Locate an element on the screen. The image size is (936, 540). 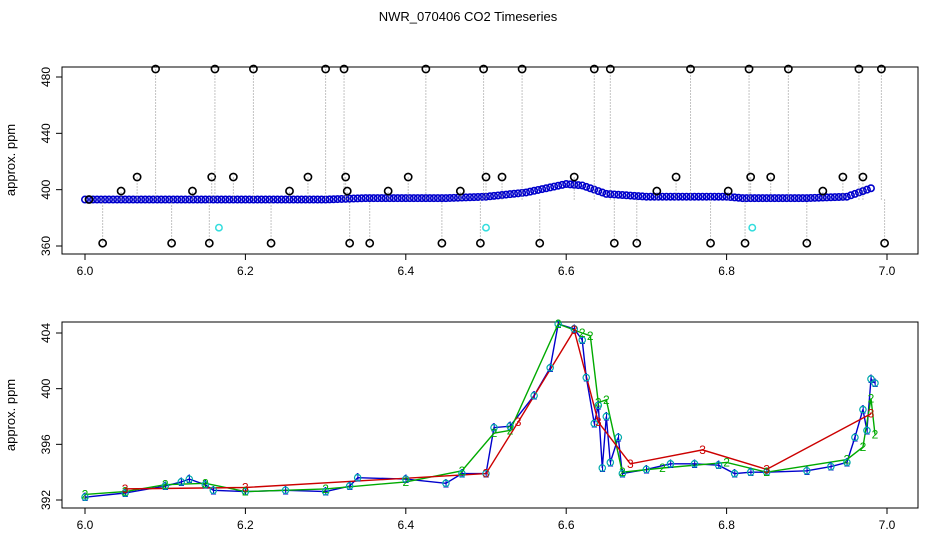
cyan-point is located at coordinates (752, 227).